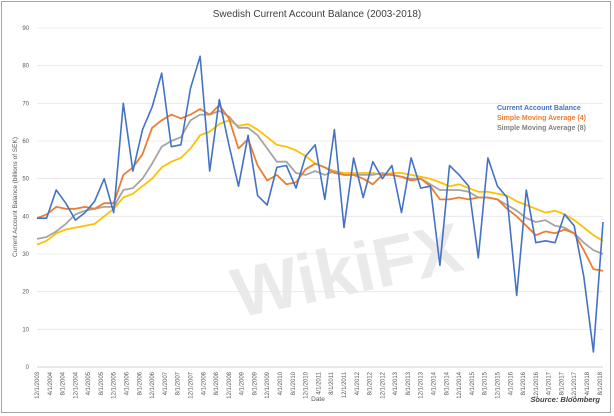  I want to click on y-tick-label: 80, so click(25, 67).